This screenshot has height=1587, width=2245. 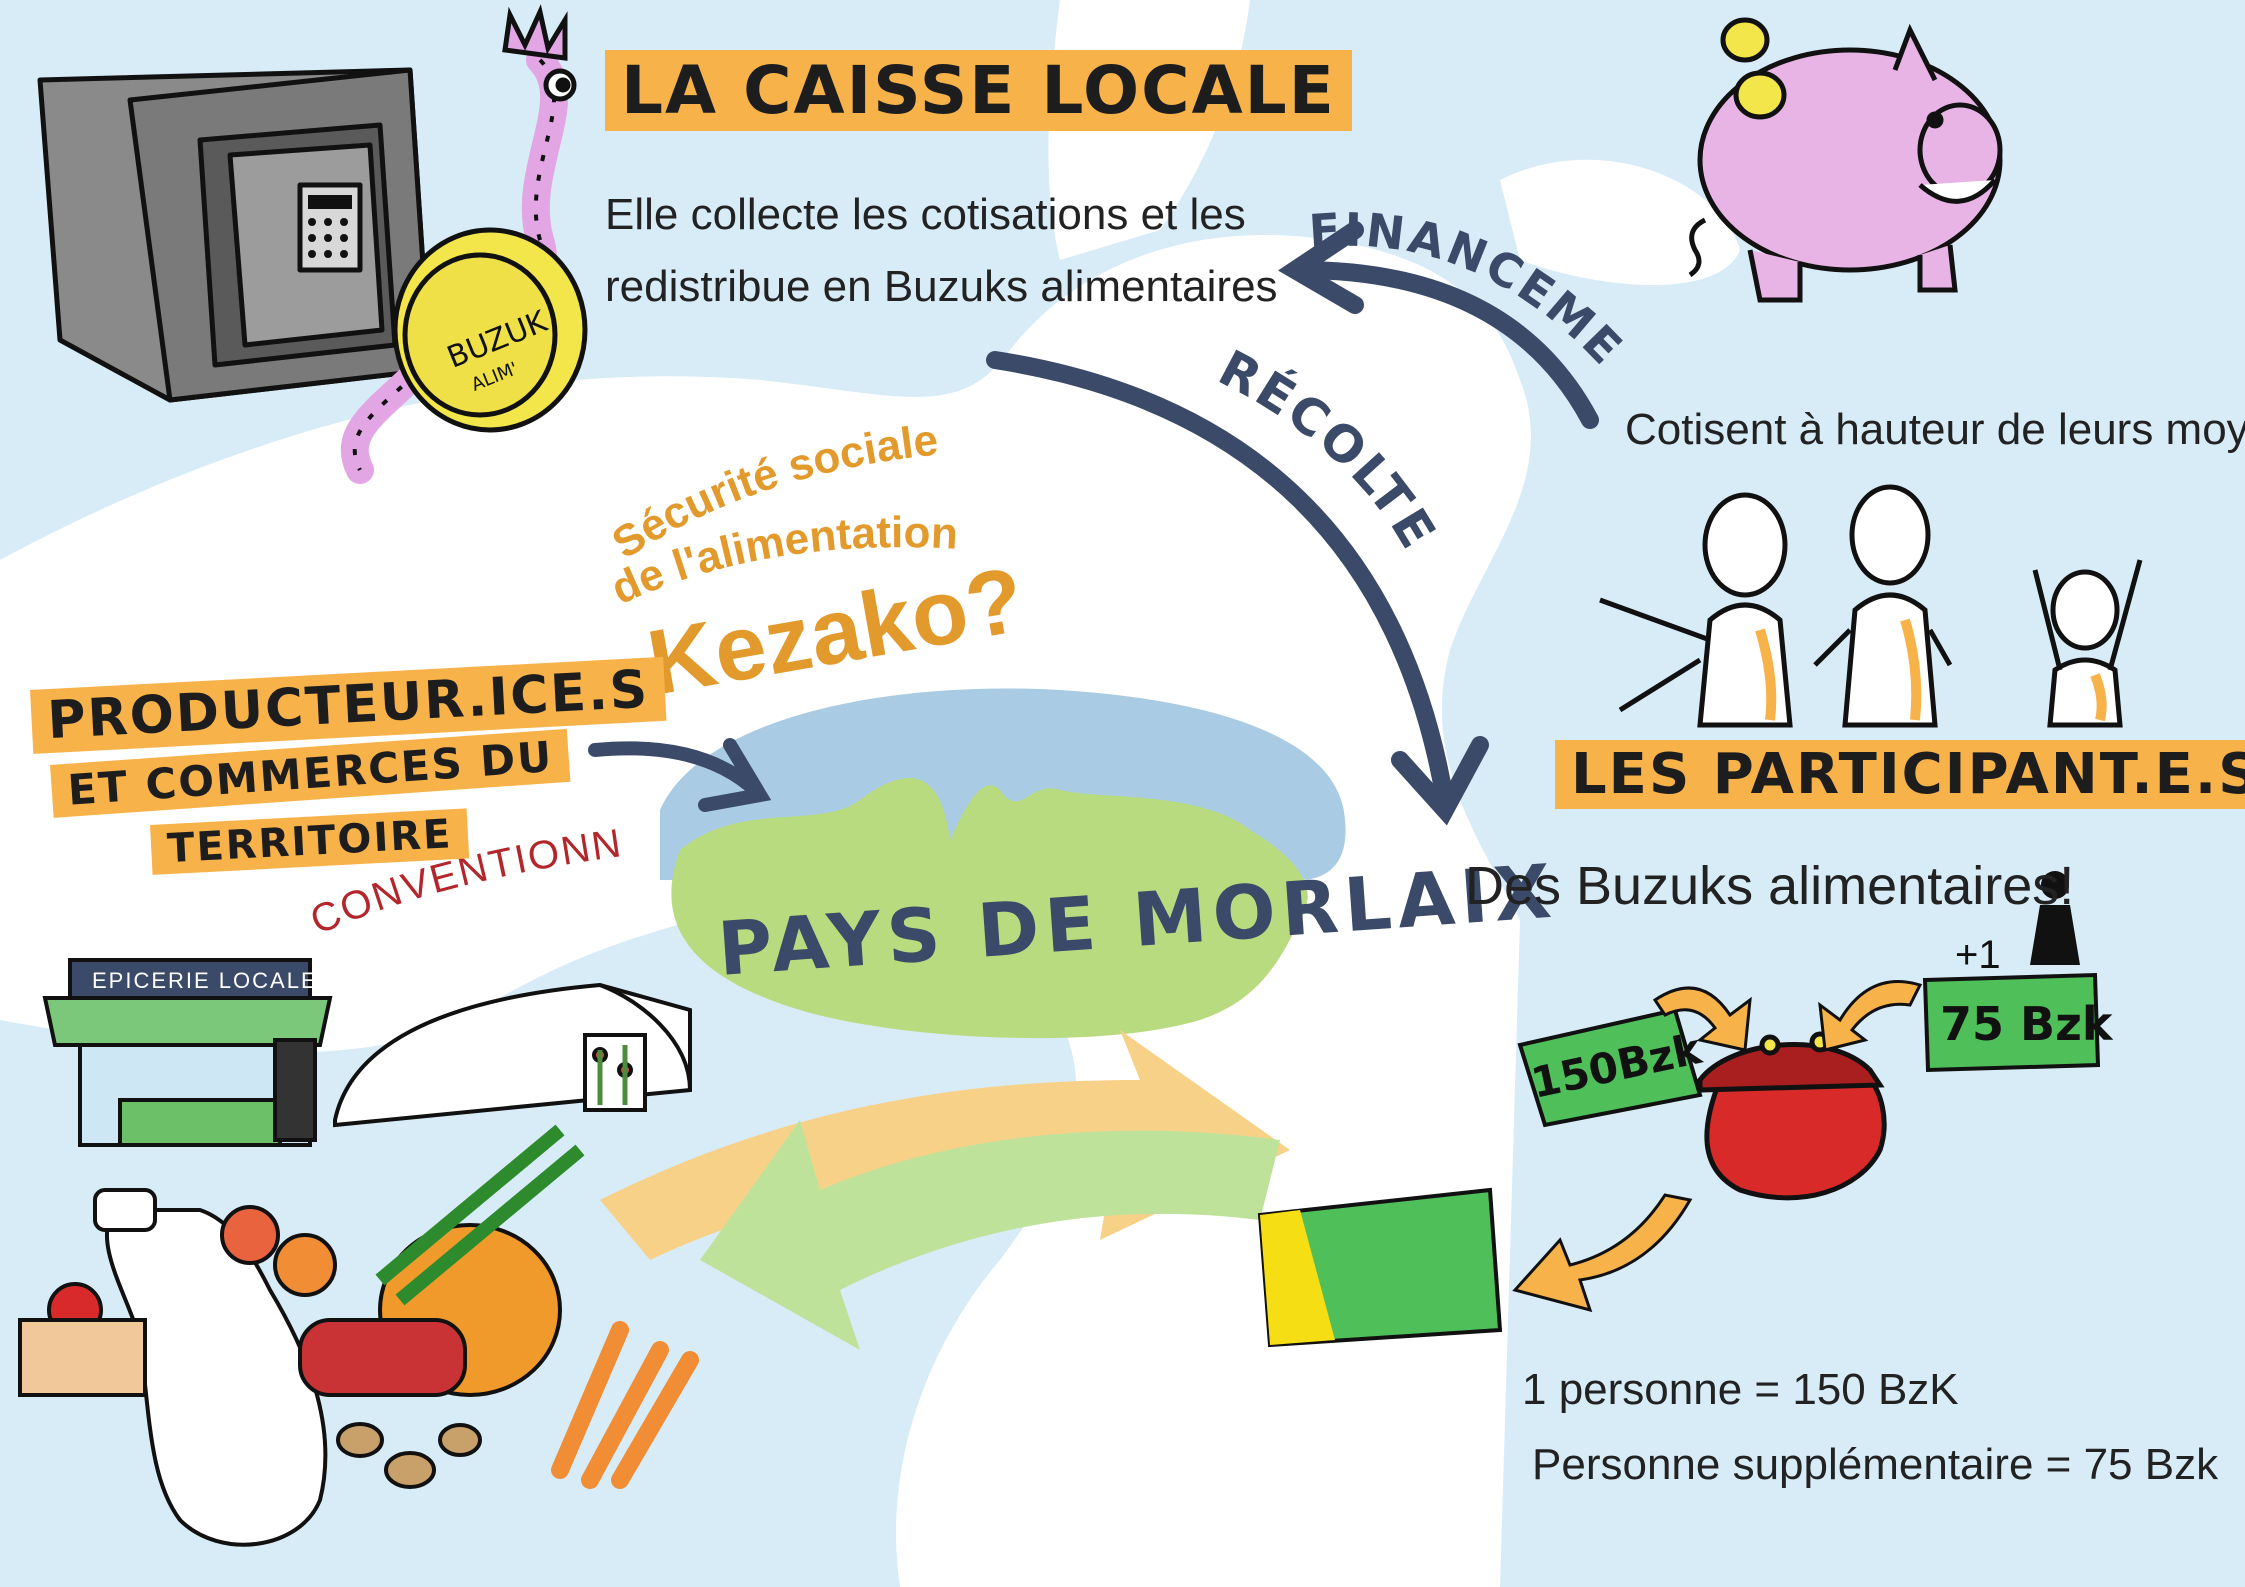 What do you see at coordinates (1875, 1464) in the screenshot?
I see `rule-line2: Personne supplémentaire = 75 Bzk` at bounding box center [1875, 1464].